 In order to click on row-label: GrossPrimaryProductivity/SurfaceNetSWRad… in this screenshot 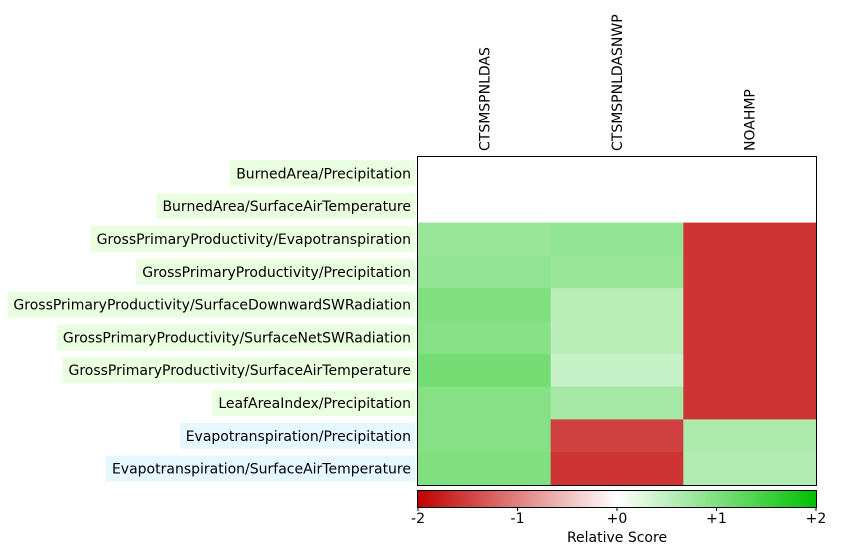, I will do `click(237, 338)`.